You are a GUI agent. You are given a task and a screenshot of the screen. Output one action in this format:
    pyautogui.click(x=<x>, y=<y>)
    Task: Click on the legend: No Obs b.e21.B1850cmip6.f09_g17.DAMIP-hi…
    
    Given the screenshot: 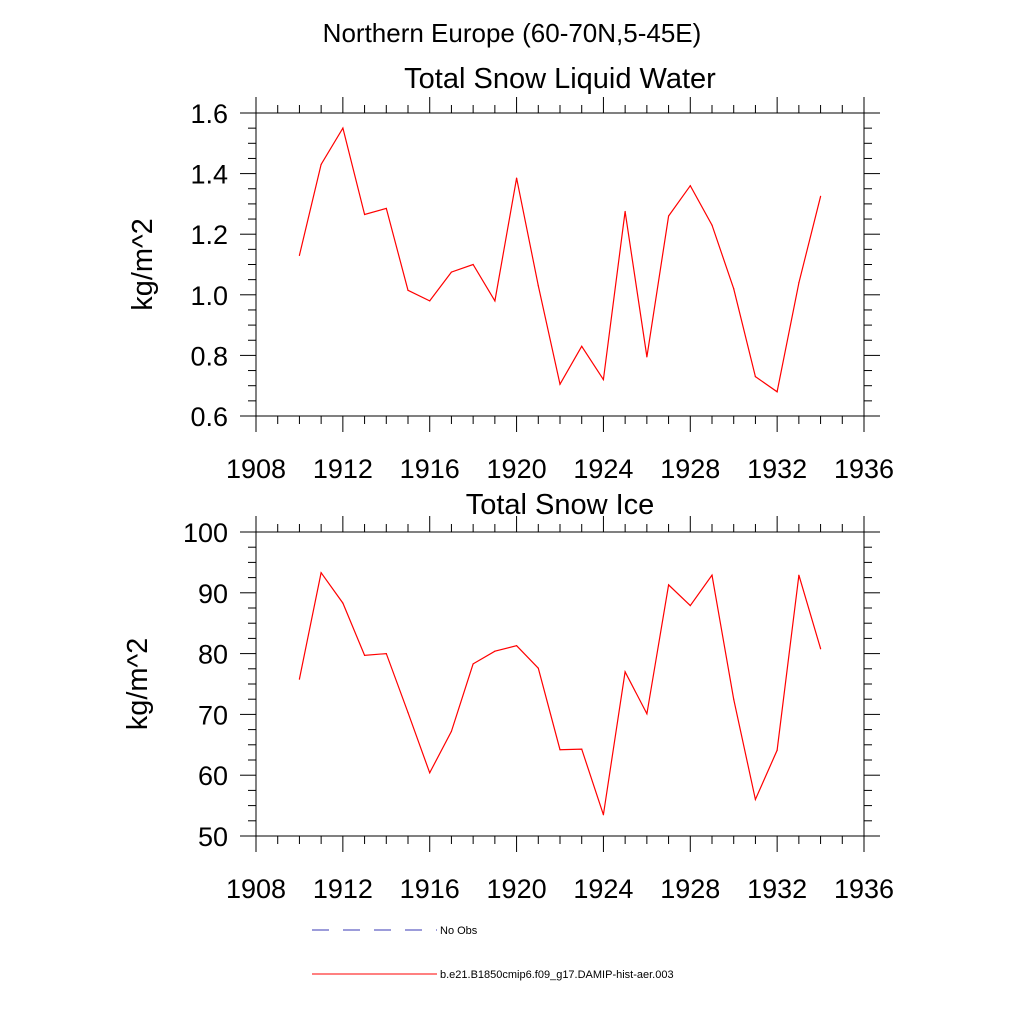 What is the action you would take?
    pyautogui.click(x=493, y=953)
    